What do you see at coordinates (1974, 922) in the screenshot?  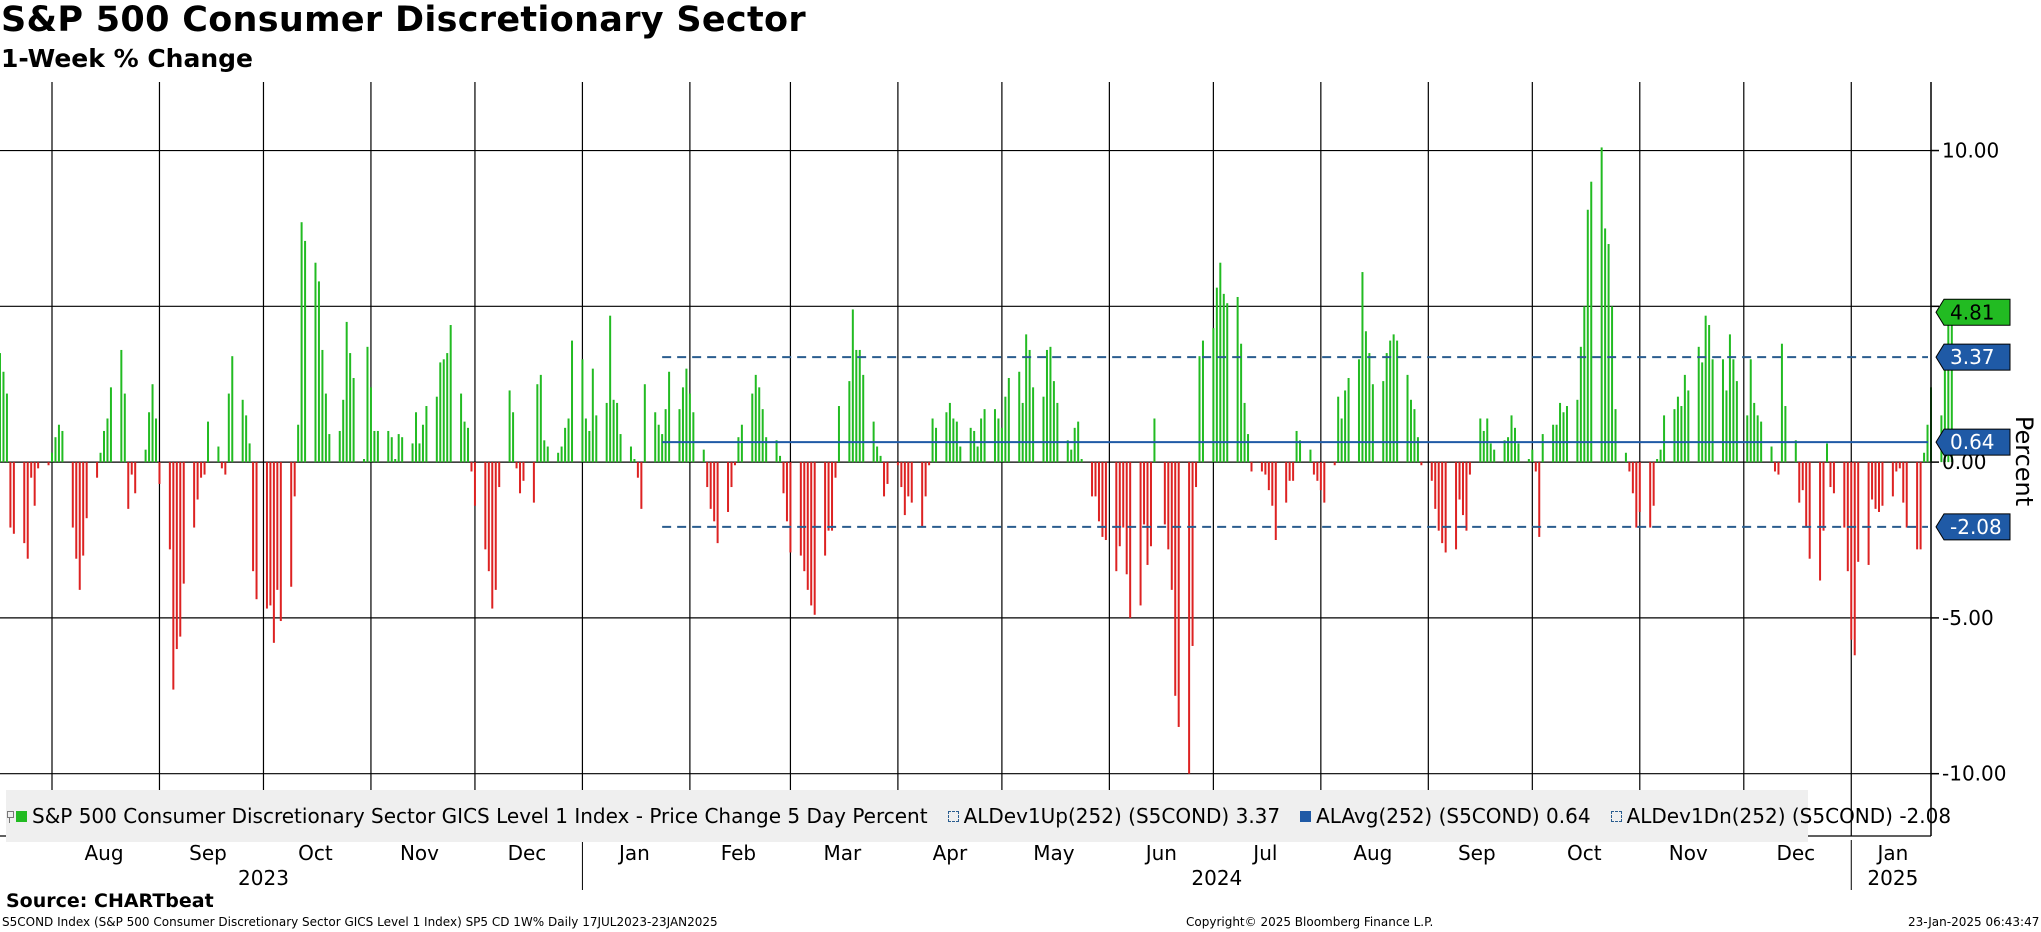 I see `footer-timestamp: 23-Jan-2025 06:43:47` at bounding box center [1974, 922].